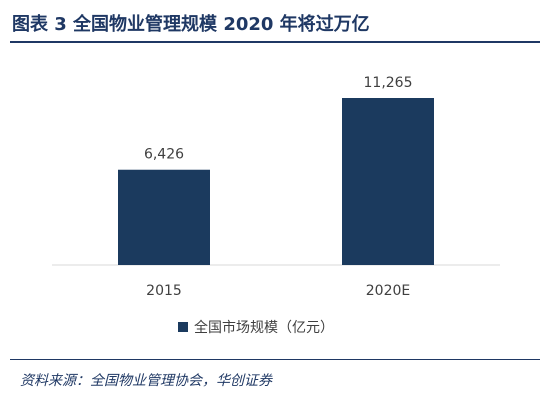 This screenshot has width=554, height=403. I want to click on data-label-2015: 6,426, so click(164, 155).